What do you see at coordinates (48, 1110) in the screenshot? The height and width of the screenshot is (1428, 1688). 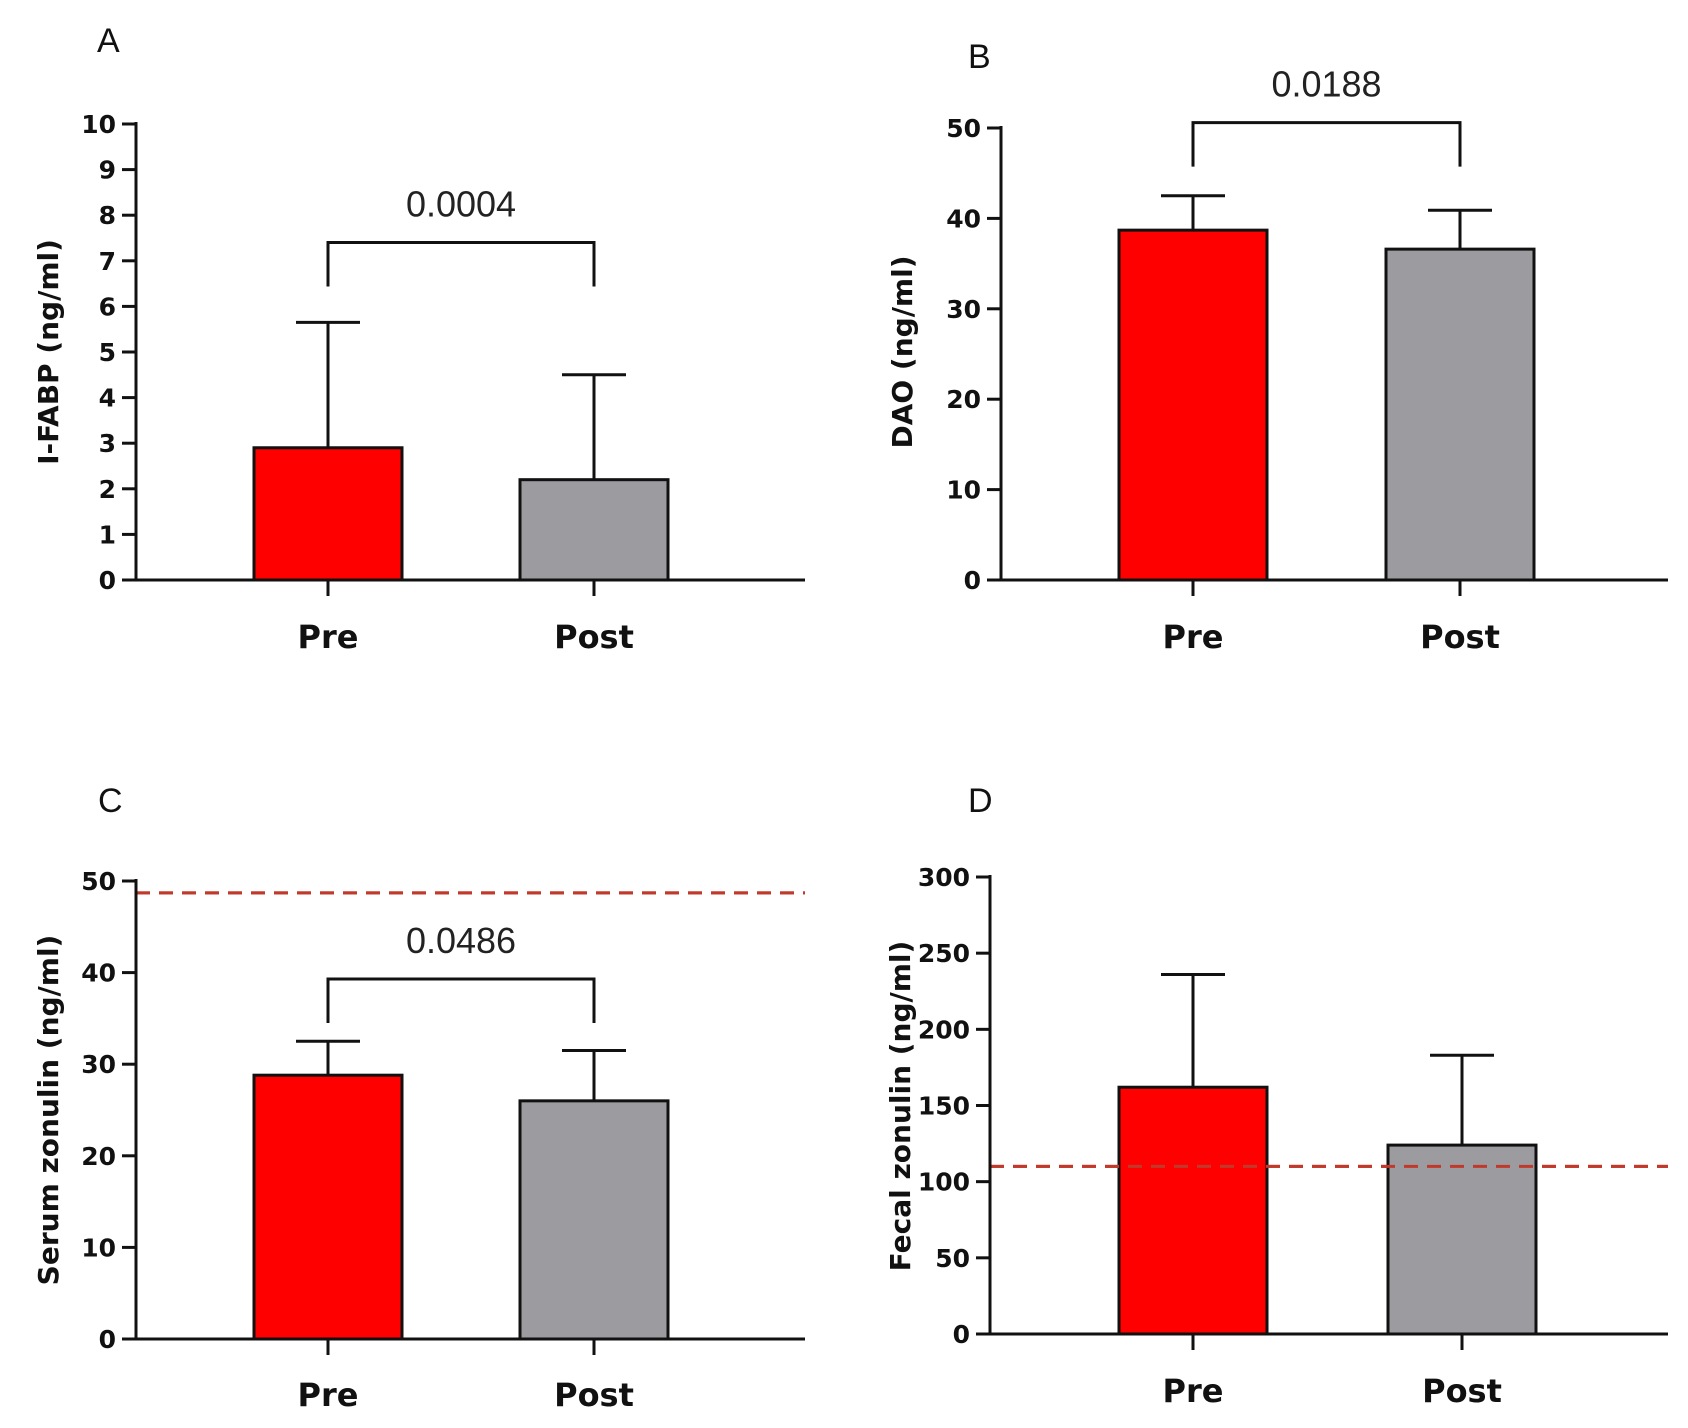 I see `y-axis-title: Serum zonulin (ng/ml)` at bounding box center [48, 1110].